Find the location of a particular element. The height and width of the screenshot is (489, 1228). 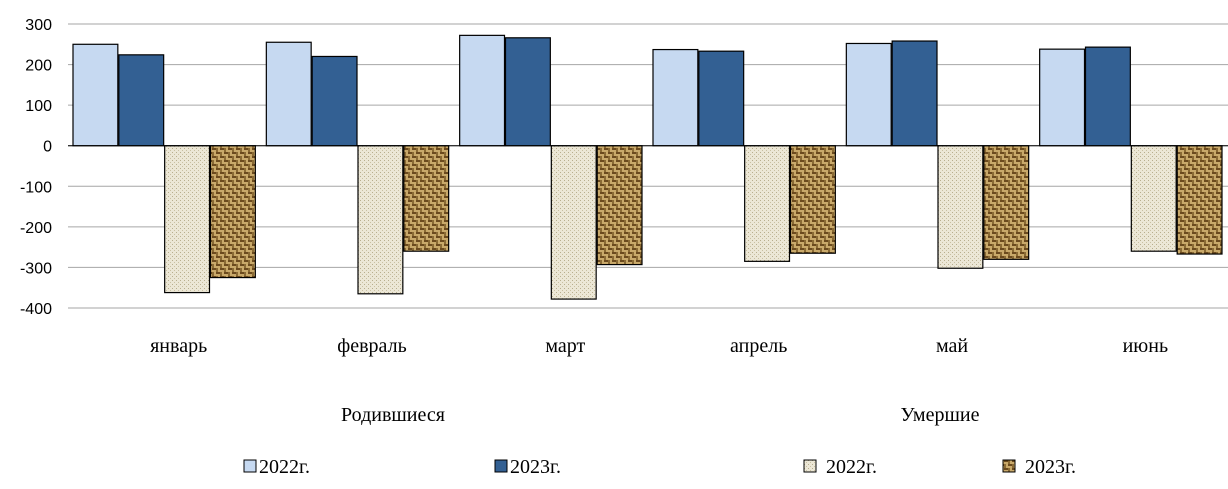

category-label: апрель is located at coordinates (758, 346).